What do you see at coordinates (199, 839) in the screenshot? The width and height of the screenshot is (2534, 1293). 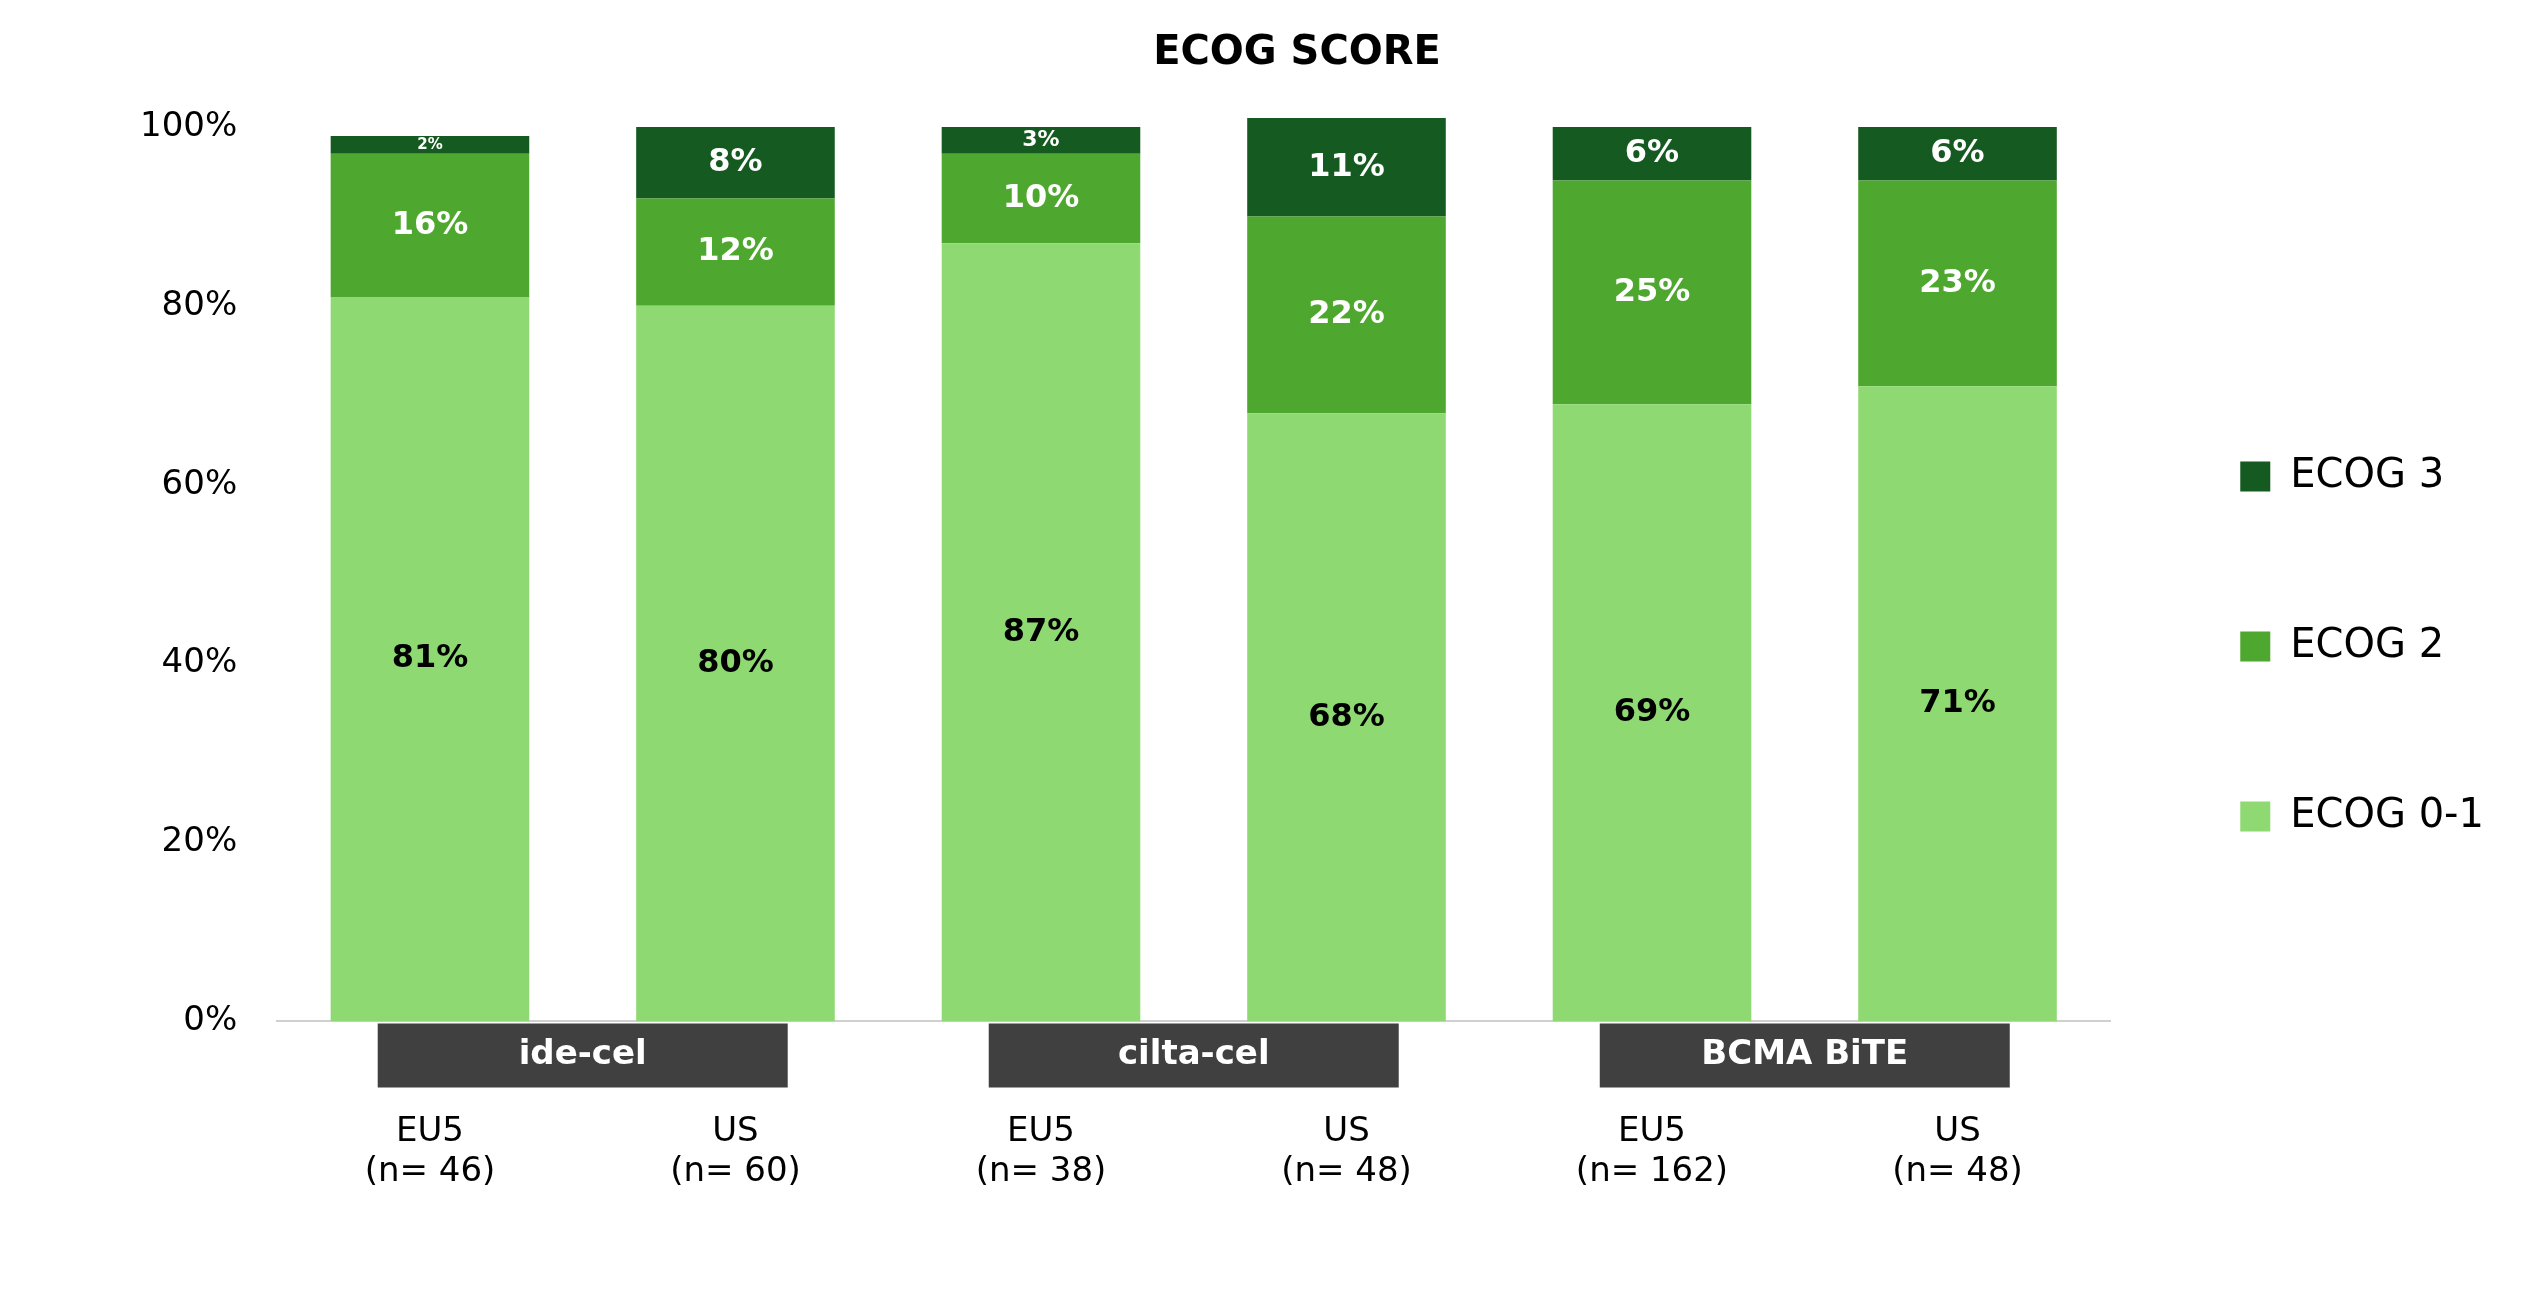 I see `y-tick-label: 20%` at bounding box center [199, 839].